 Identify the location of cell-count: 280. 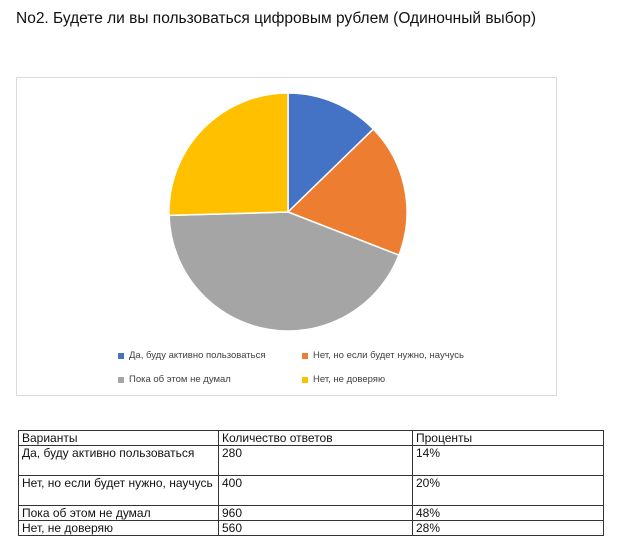
(315, 460).